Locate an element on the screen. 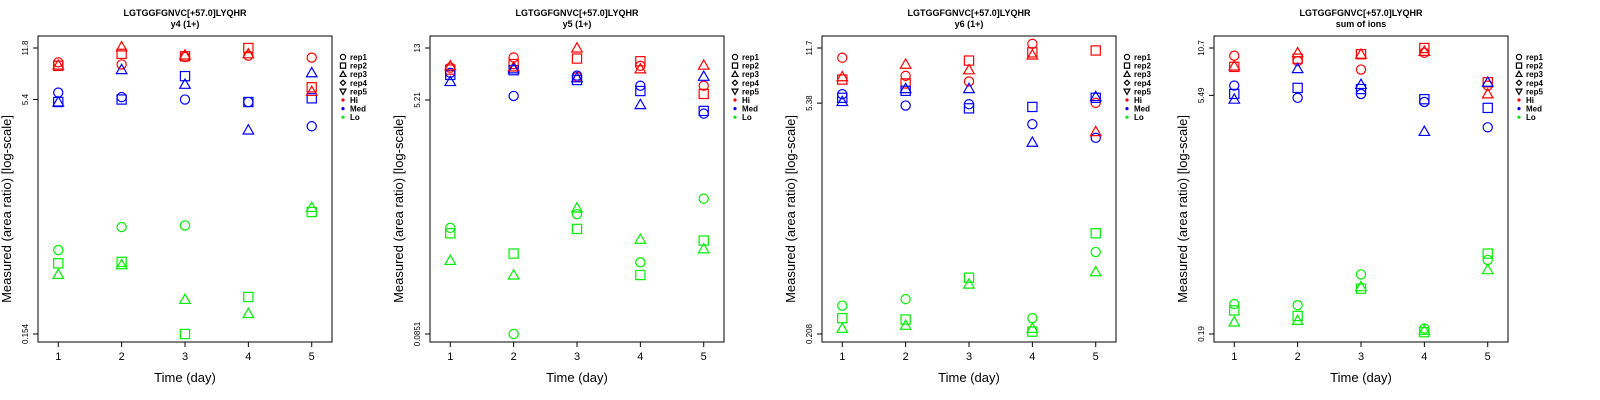  y-tick-label: 5.4 is located at coordinates (25, 99).